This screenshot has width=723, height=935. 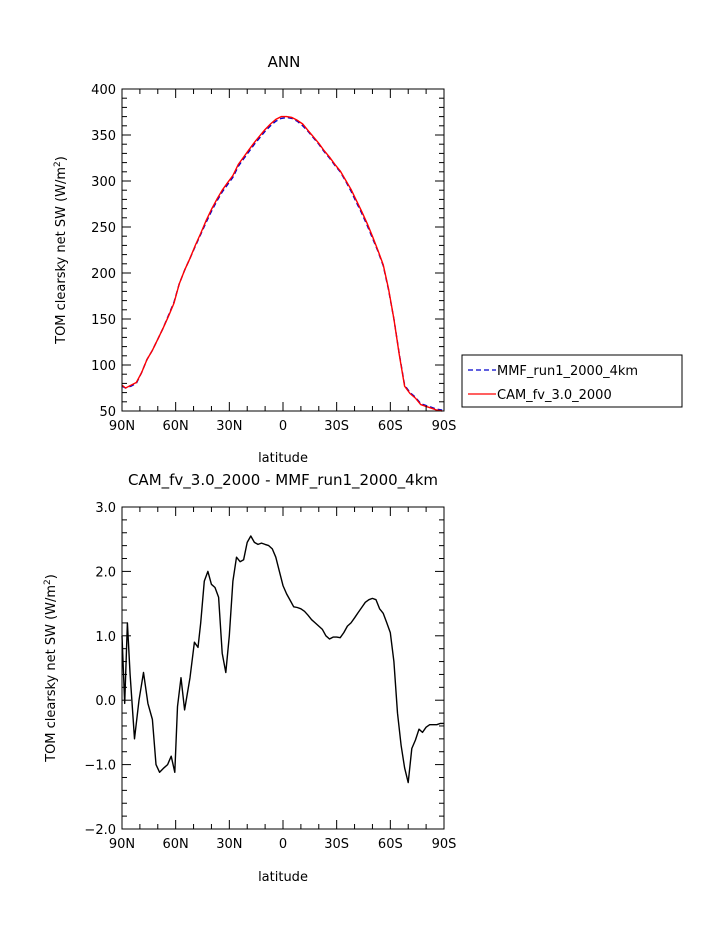 What do you see at coordinates (105, 637) in the screenshot?
I see `bottom-y-tick-label: 1.0` at bounding box center [105, 637].